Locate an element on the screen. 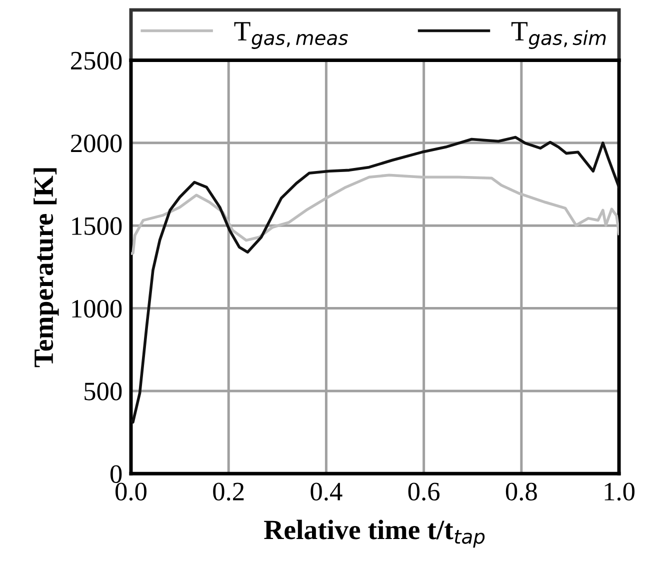 Image resolution: width=654 pixels, height=579 pixels. legend-label: T$_{gas,sim}$ is located at coordinates (558, 35).